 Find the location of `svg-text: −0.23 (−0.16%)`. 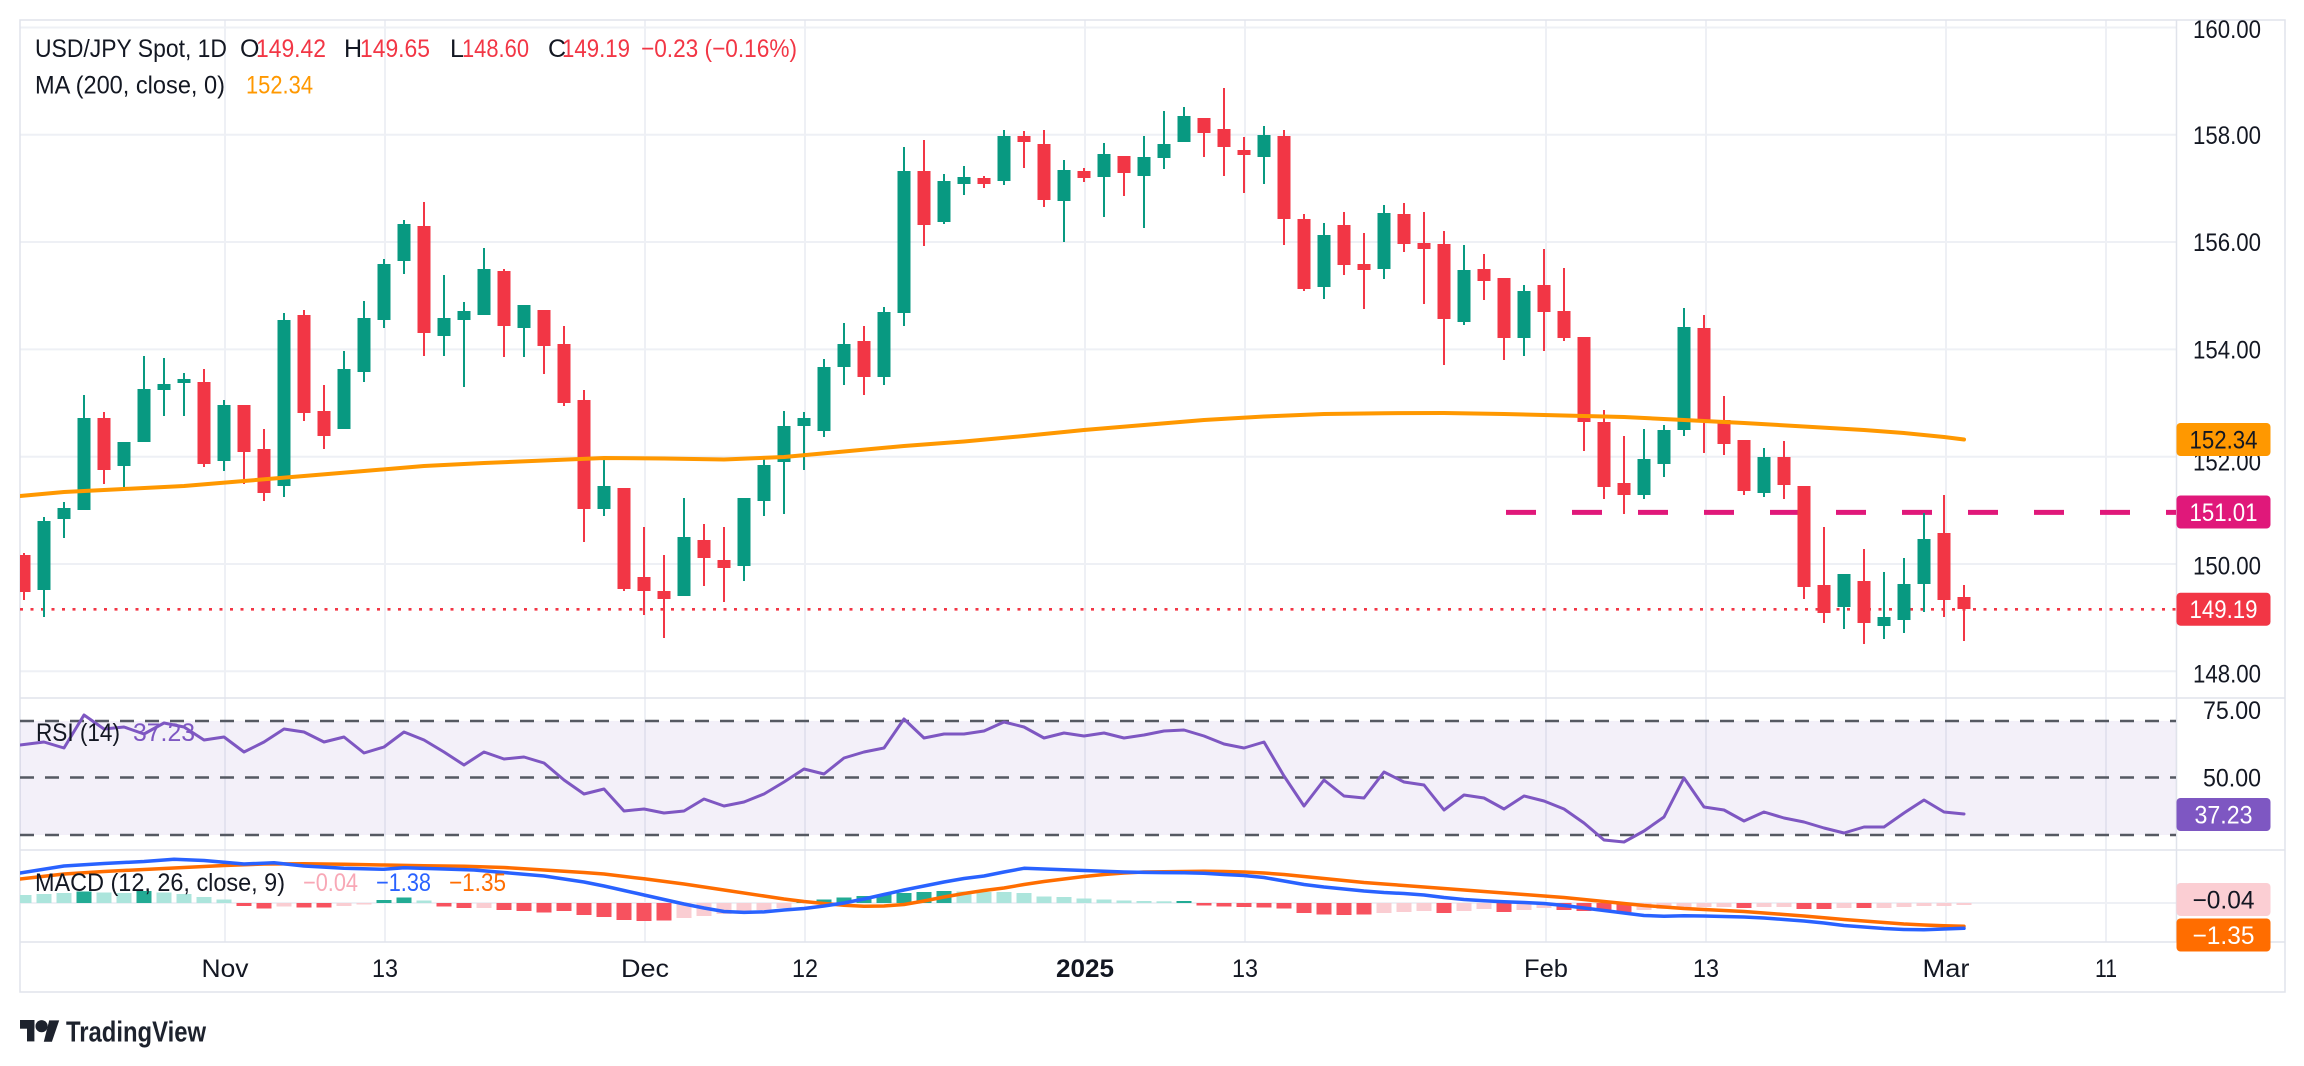

svg-text: −0.23 (−0.16%) is located at coordinates (719, 49).